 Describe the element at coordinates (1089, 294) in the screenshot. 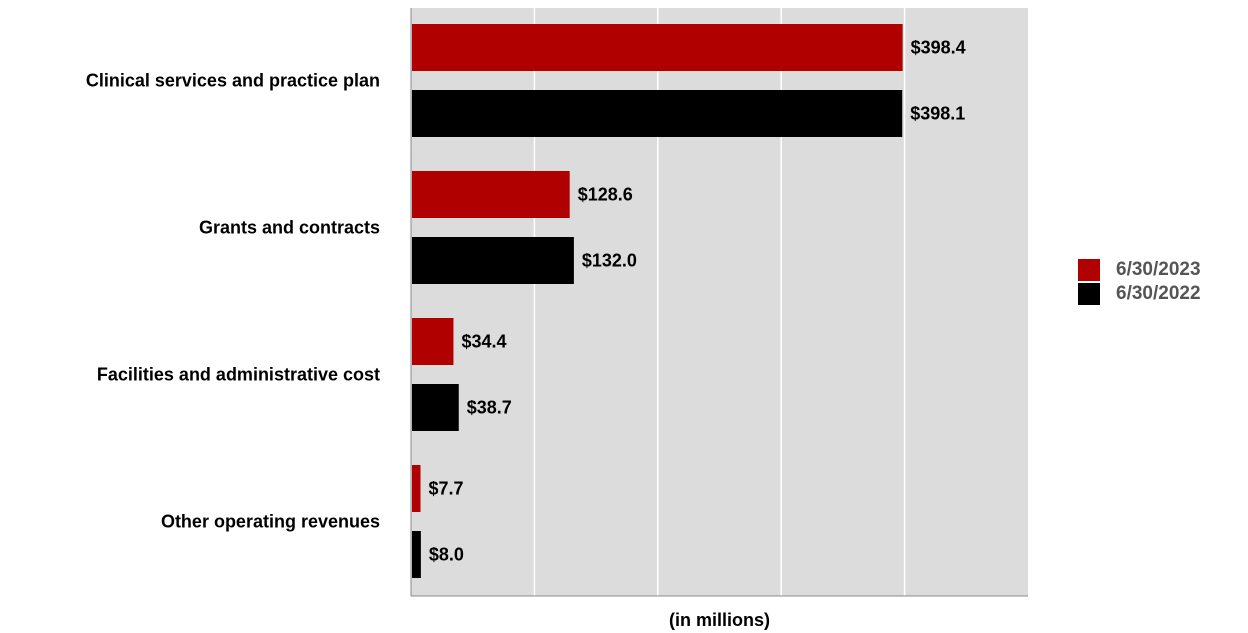

I see `legend-swatch-2022` at that location.